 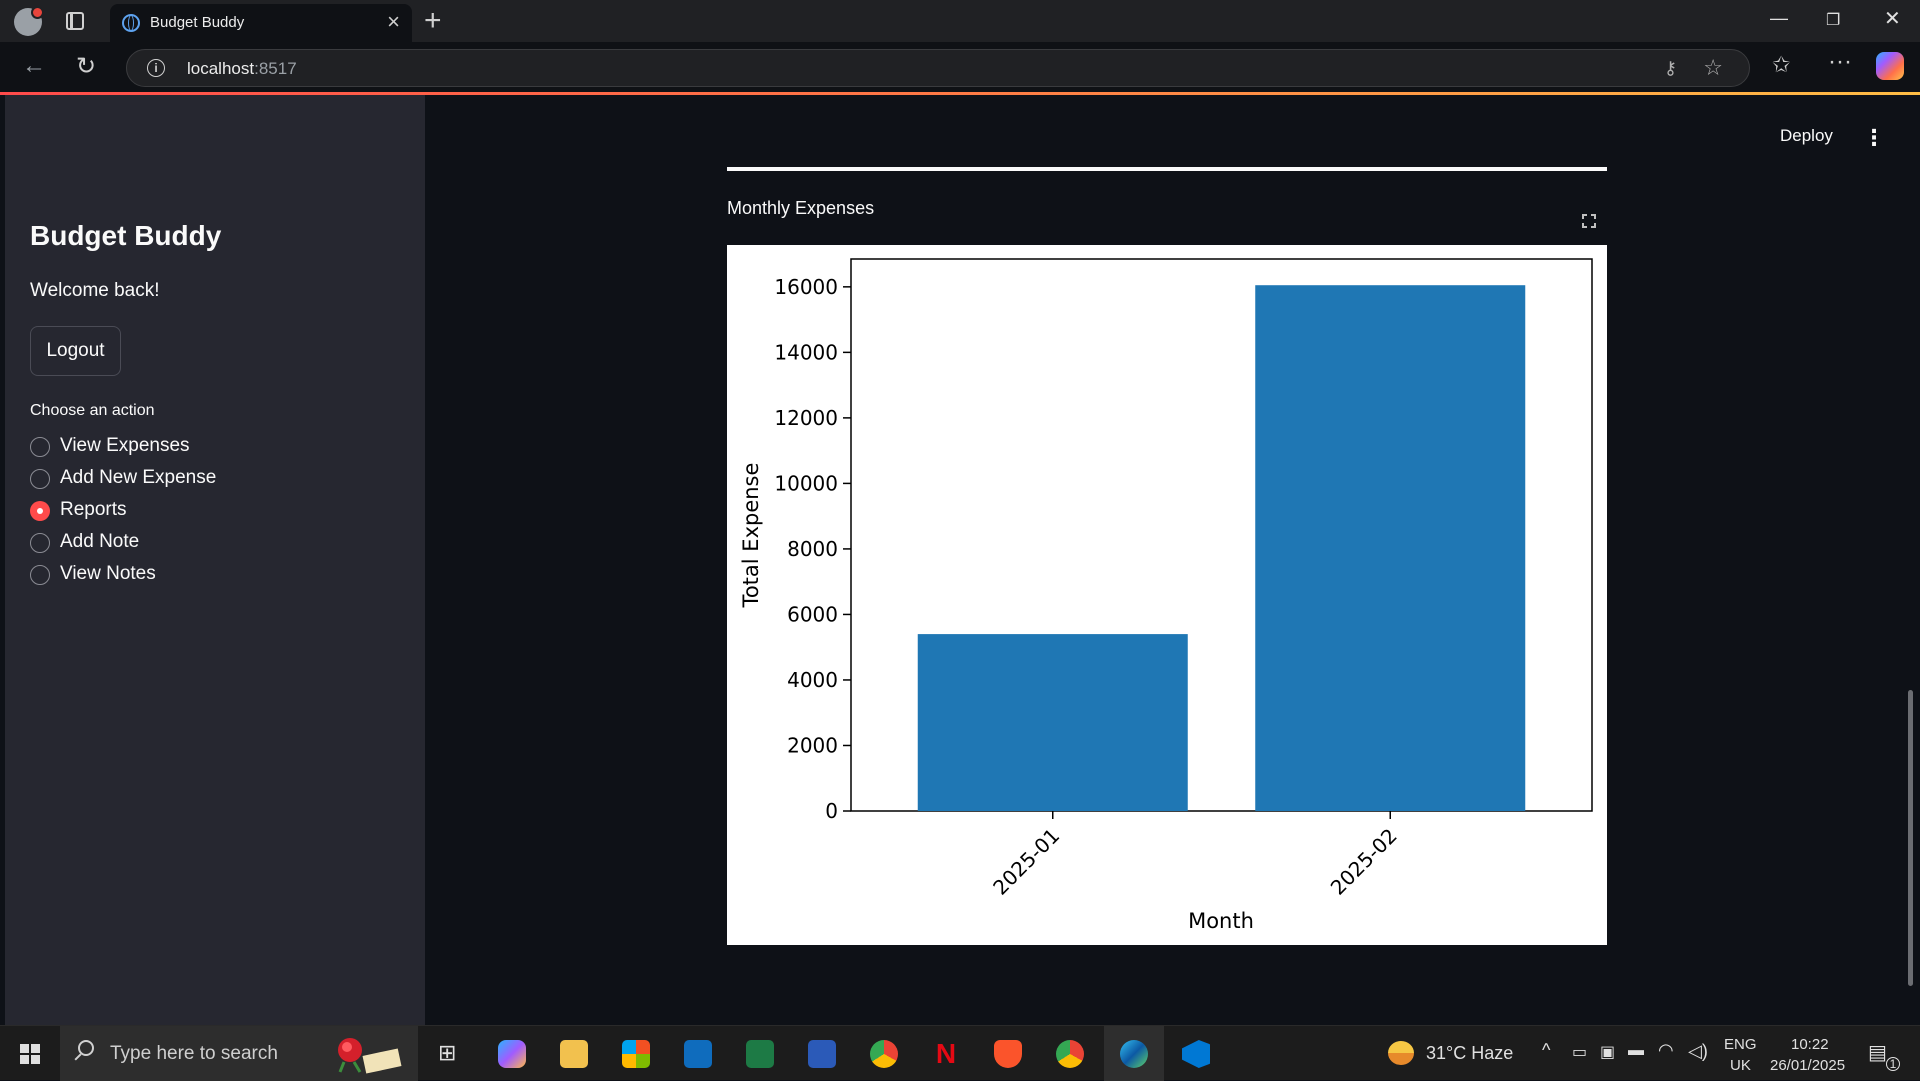 I want to click on deploy-button: Deploy, so click(x=1806, y=135).